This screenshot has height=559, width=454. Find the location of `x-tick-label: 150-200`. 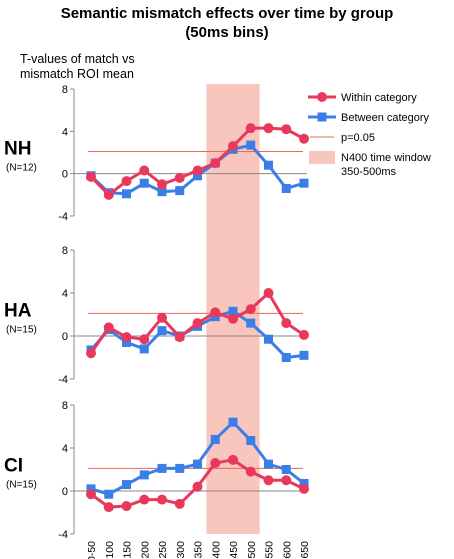

x-tick-label: 150-200 is located at coordinates (145, 550).